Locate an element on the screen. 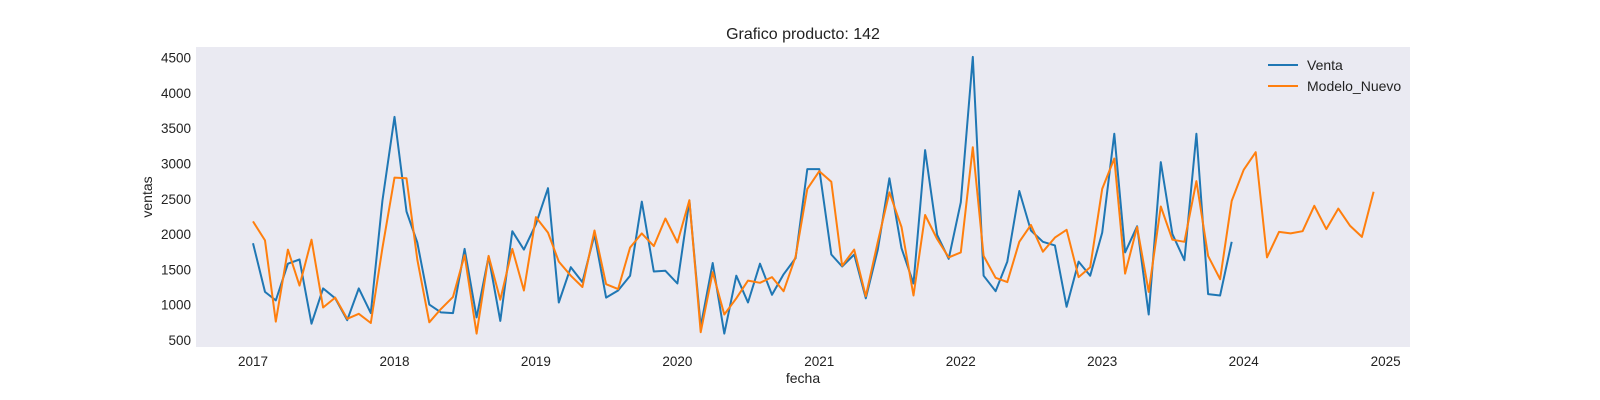  y-tick-label: 2500 is located at coordinates (176, 199).